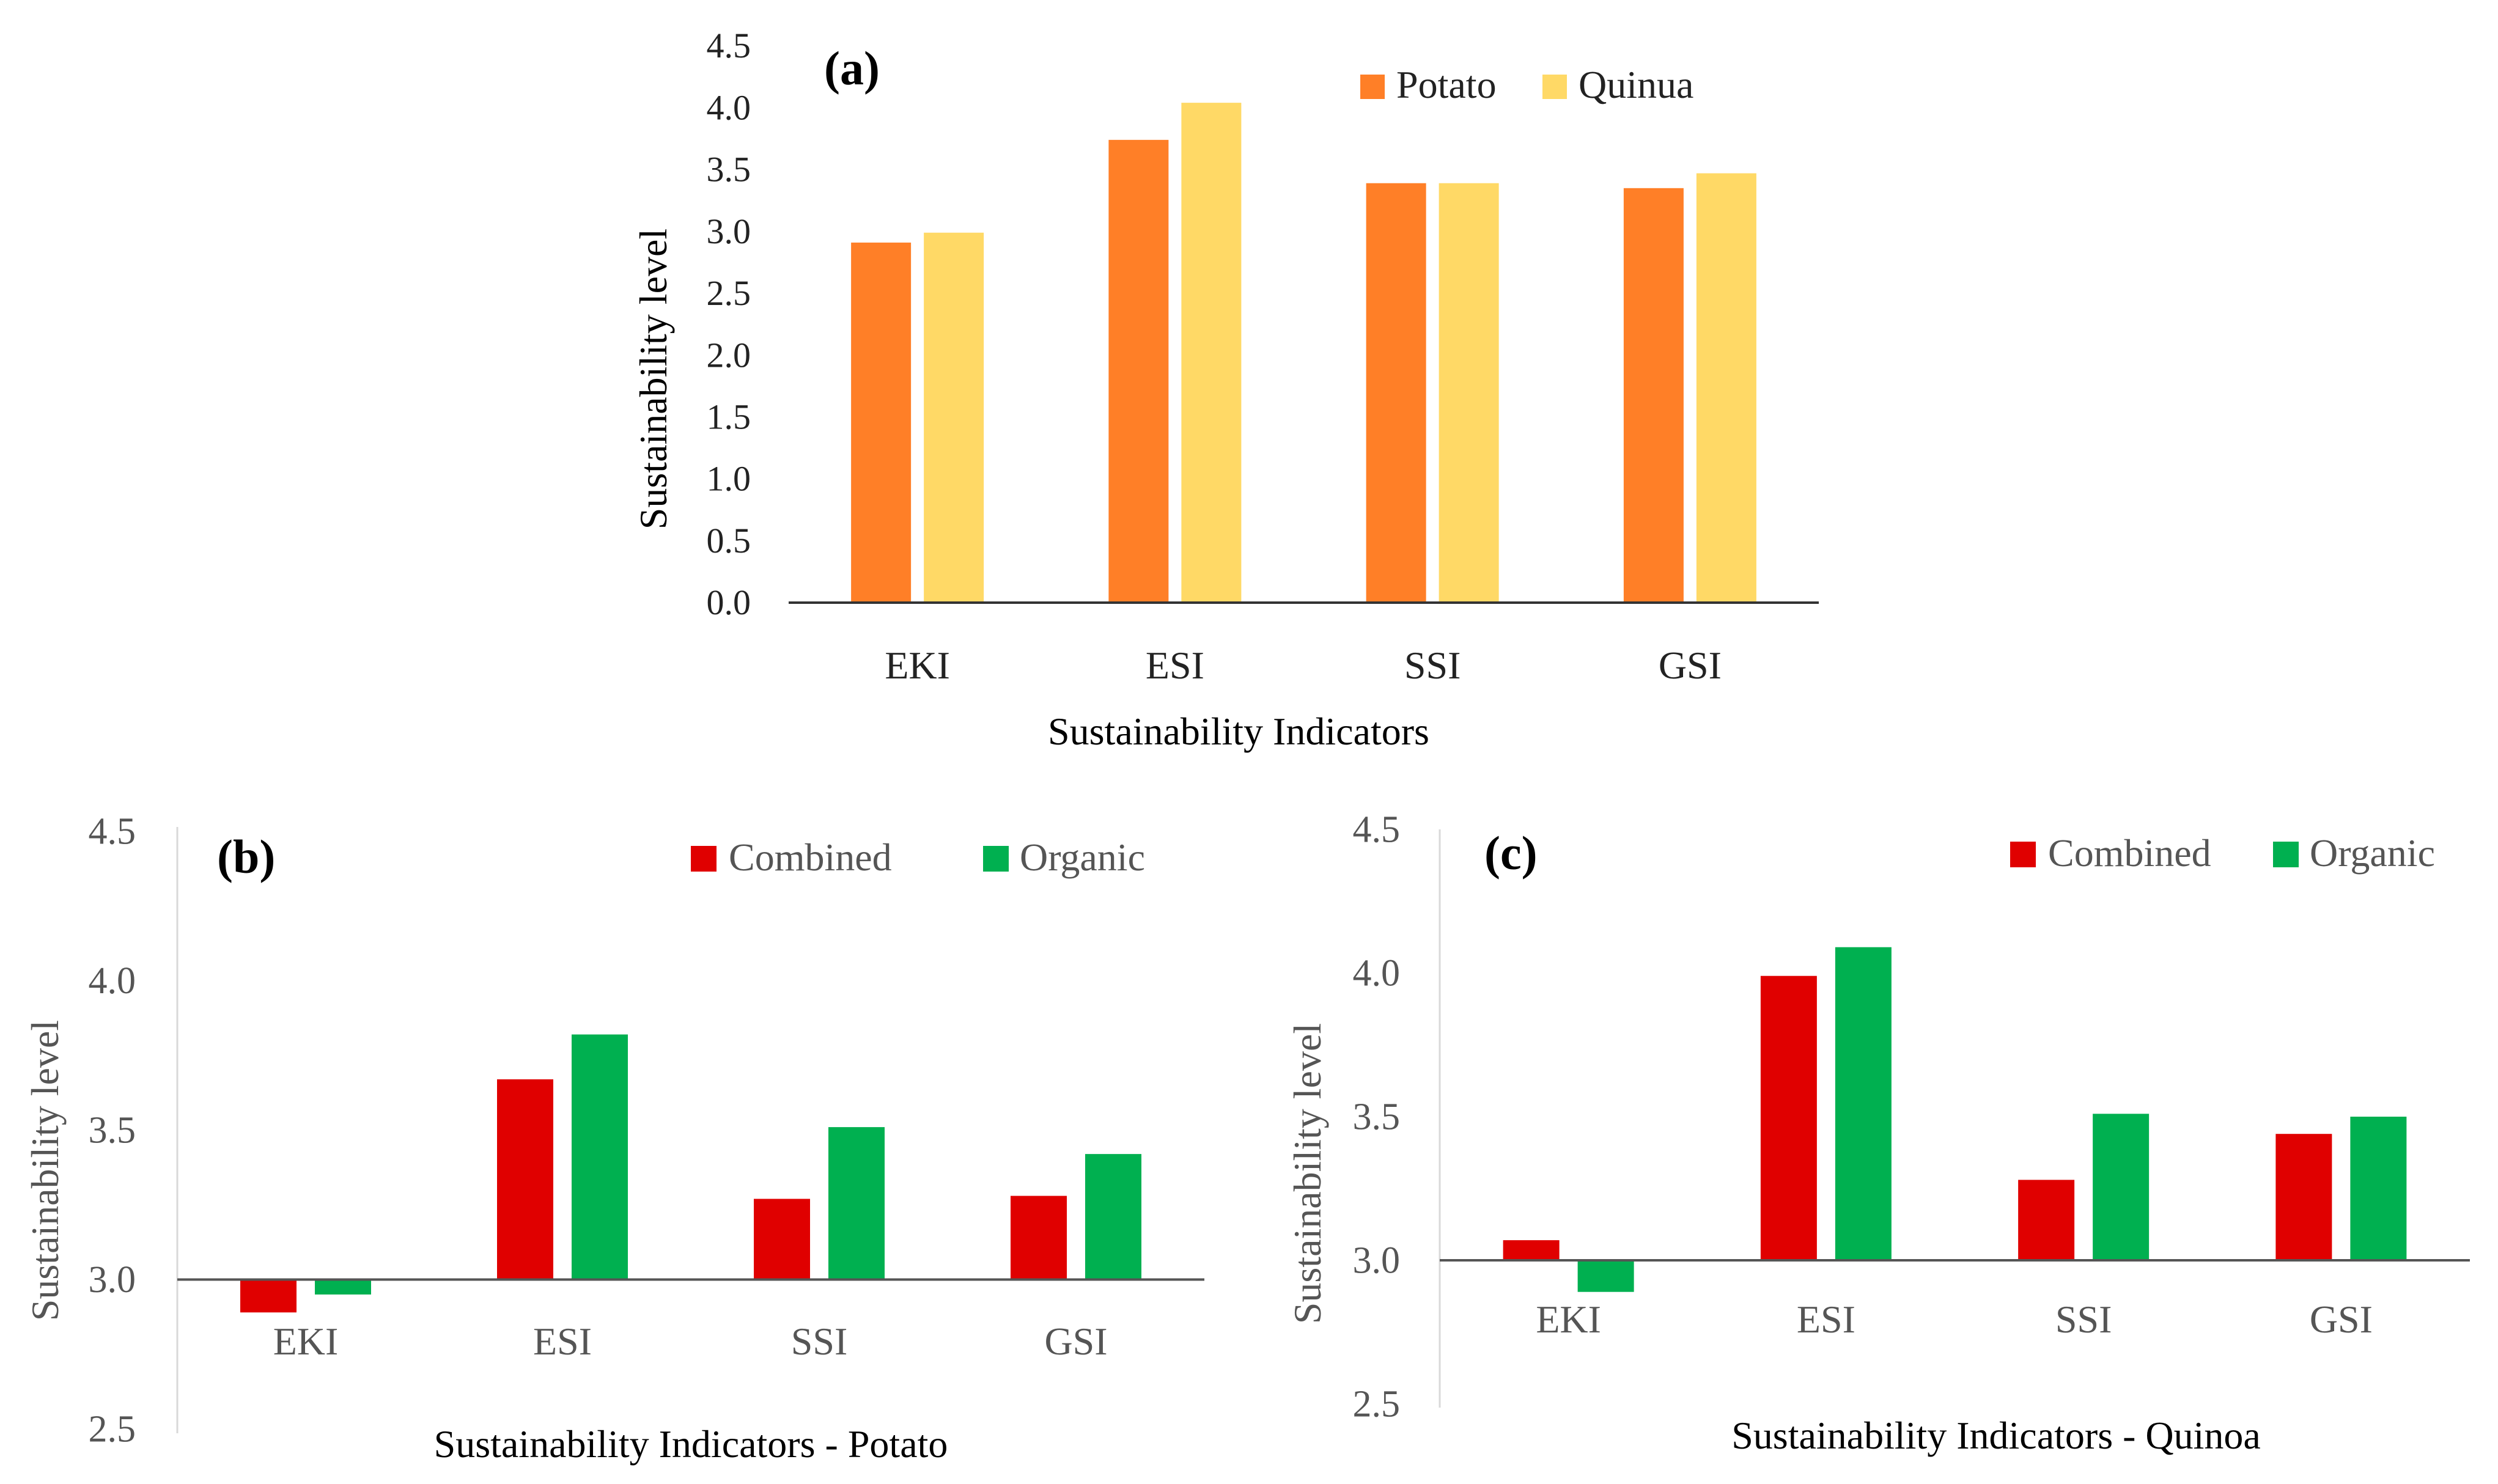  I want to click on panel-label: (a), so click(852, 68).